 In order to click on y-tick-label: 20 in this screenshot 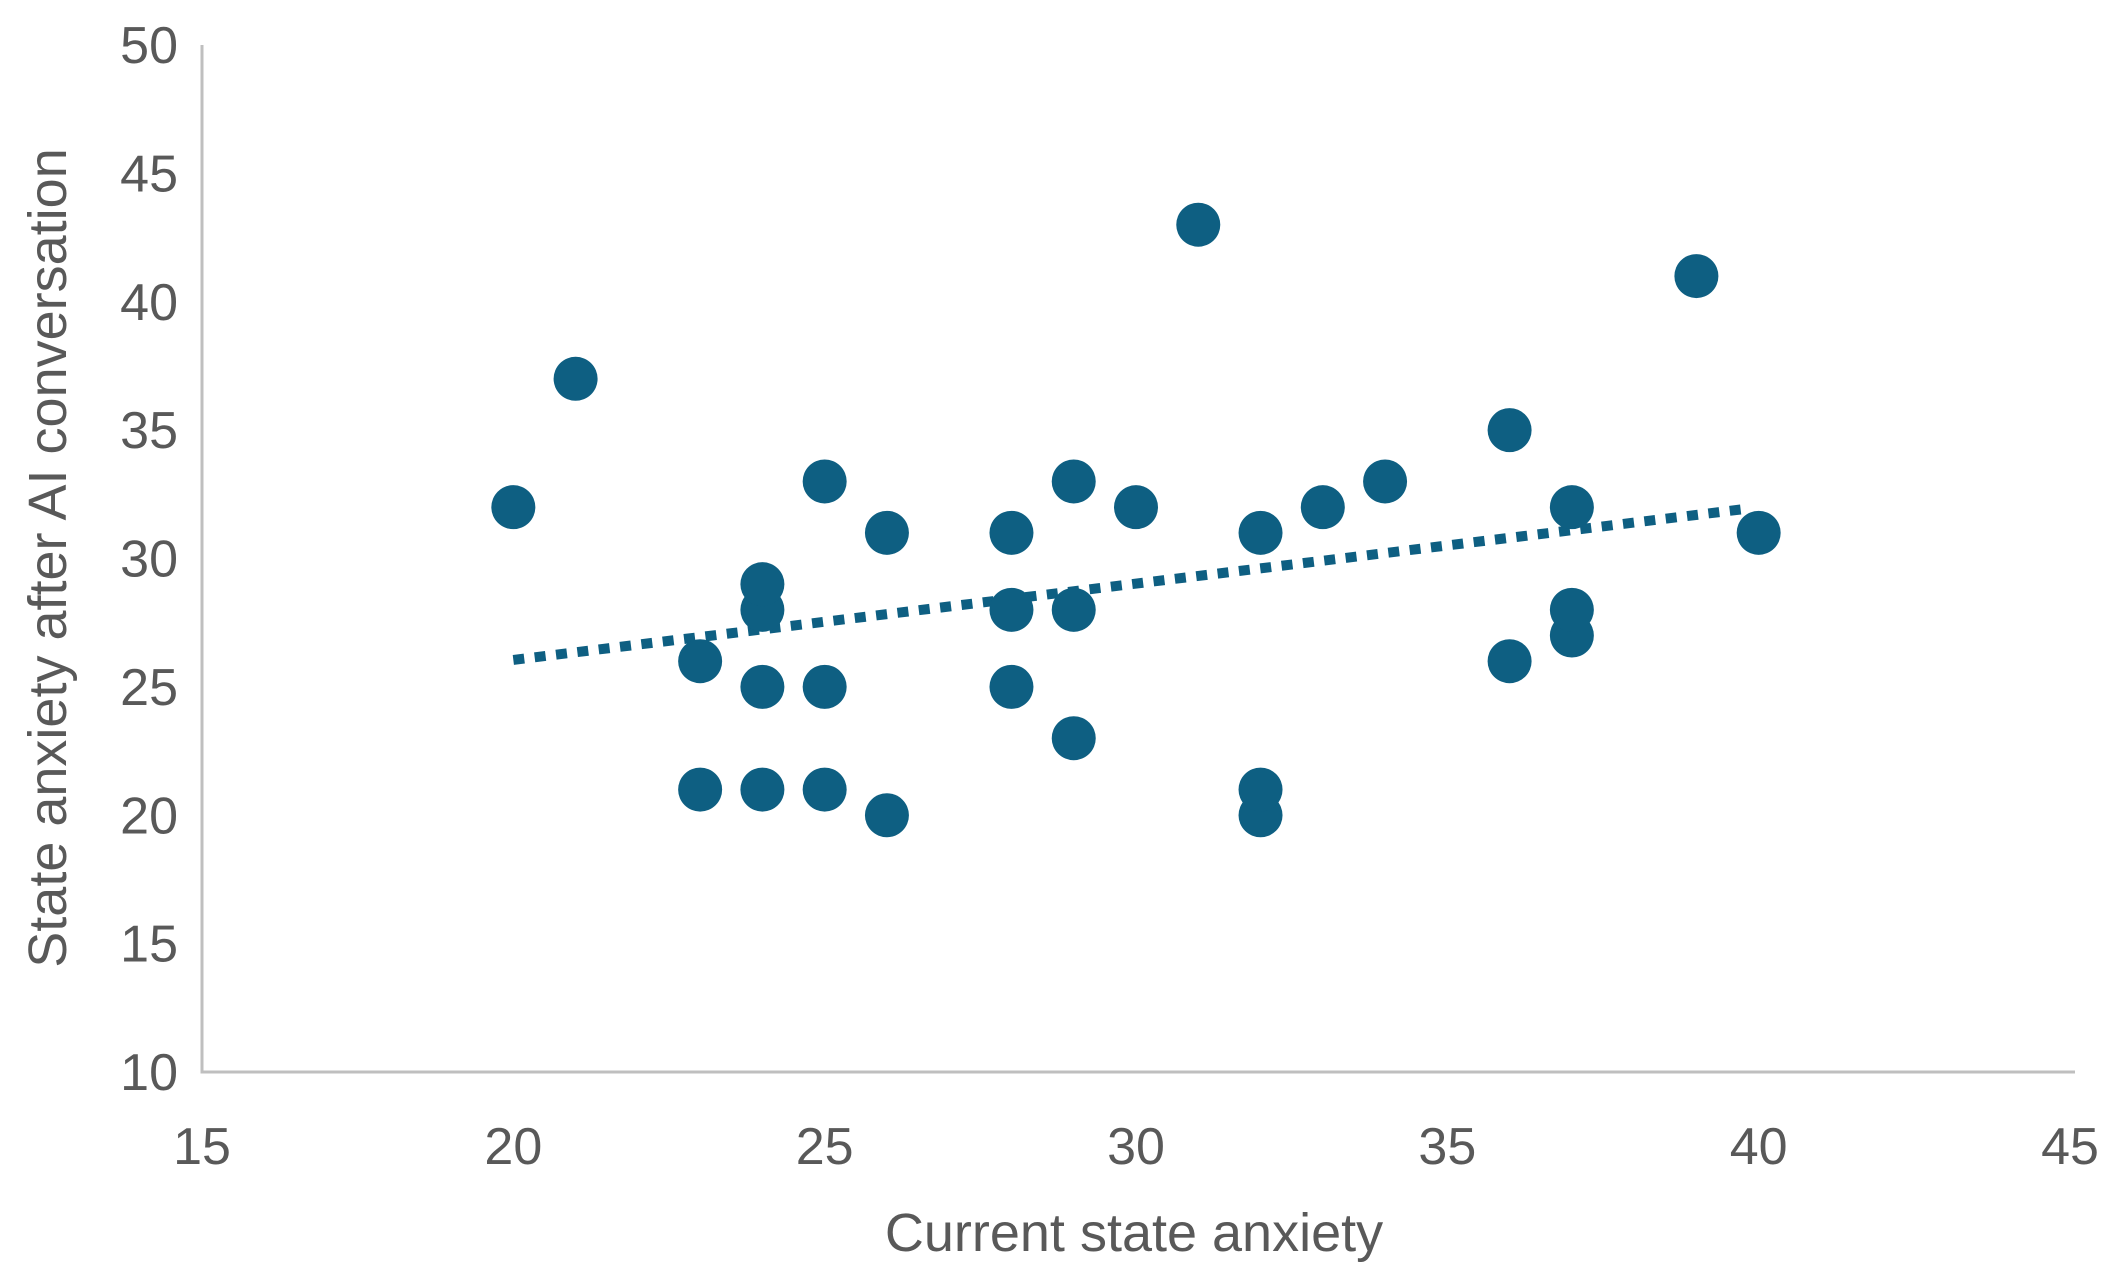, I will do `click(149, 816)`.